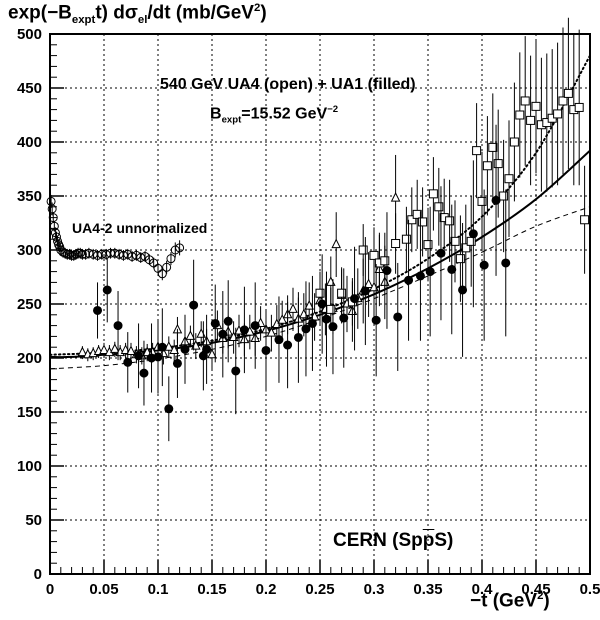 The image size is (600, 620). Describe the element at coordinates (211, 589) in the screenshot. I see `x-tick-label: 0.15` at that location.